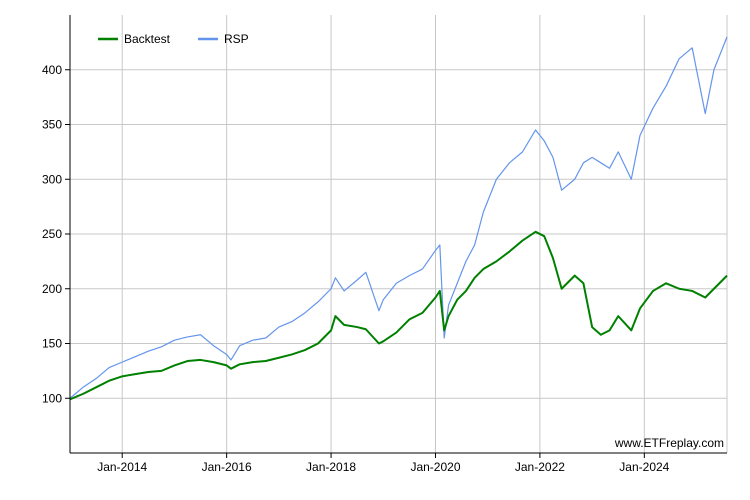 The width and height of the screenshot is (750, 500). Describe the element at coordinates (147, 39) in the screenshot. I see `legend-label-backtest: Backtest` at that location.